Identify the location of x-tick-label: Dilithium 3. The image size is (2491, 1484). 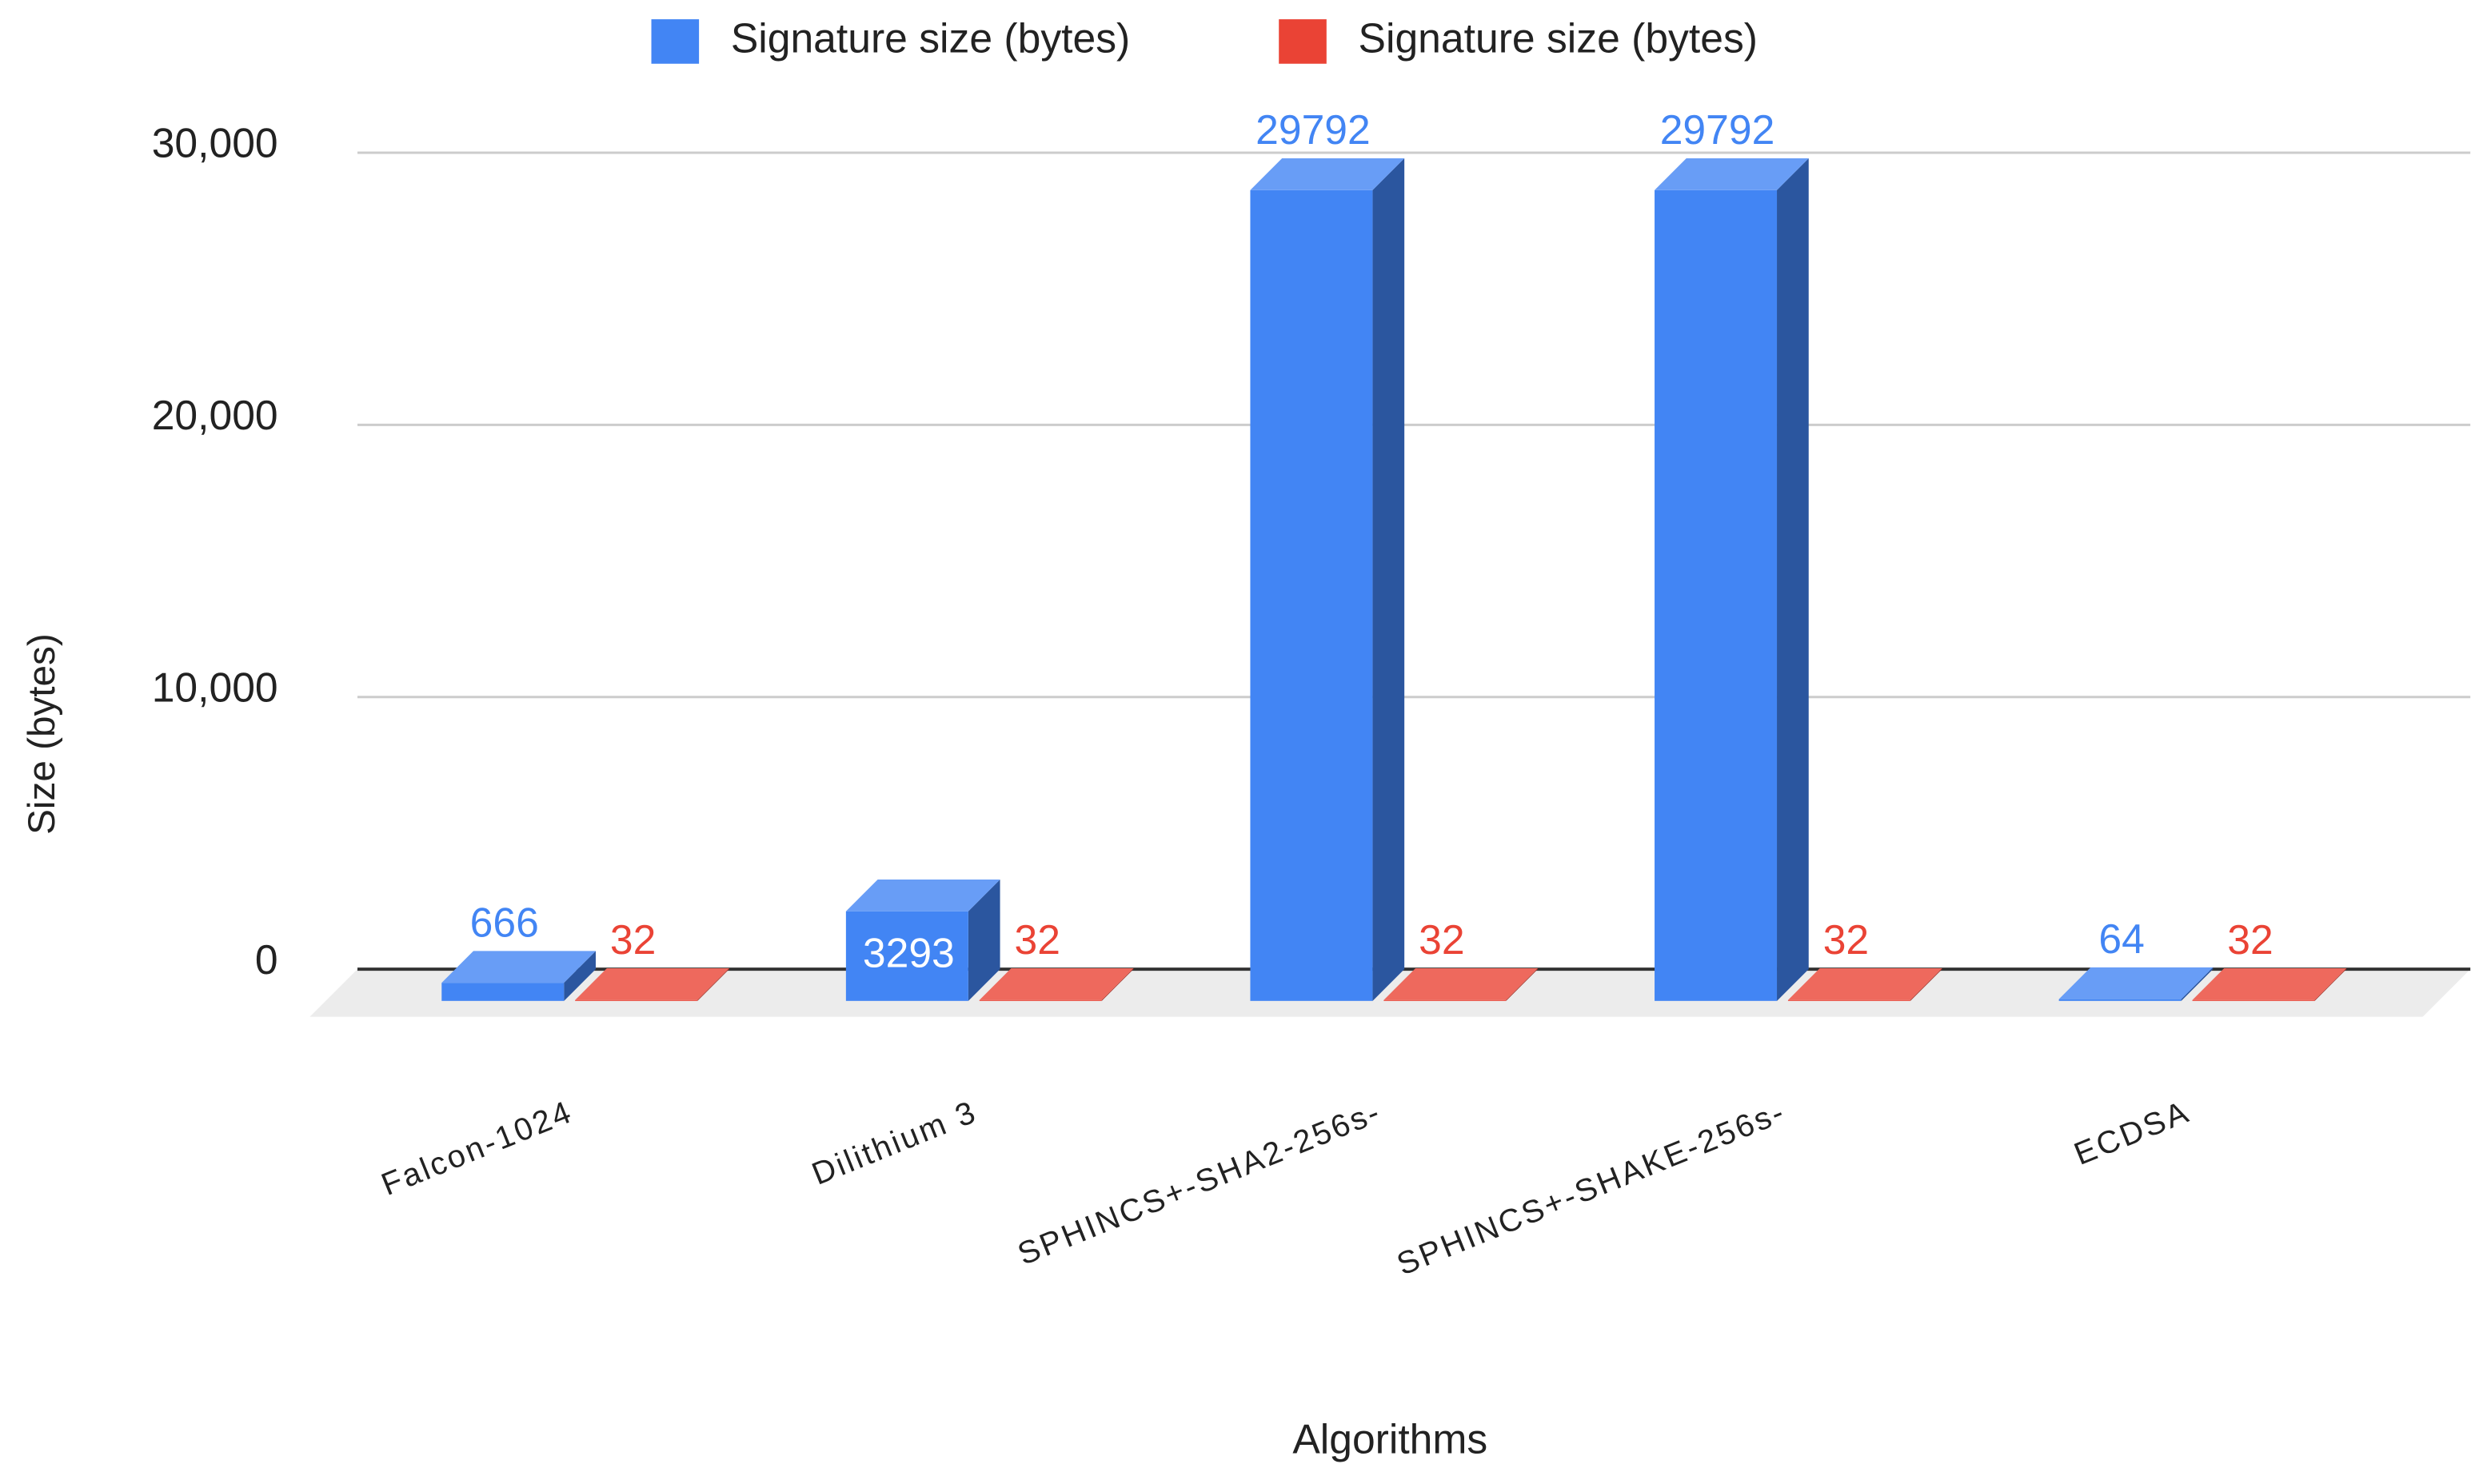
(895, 1143).